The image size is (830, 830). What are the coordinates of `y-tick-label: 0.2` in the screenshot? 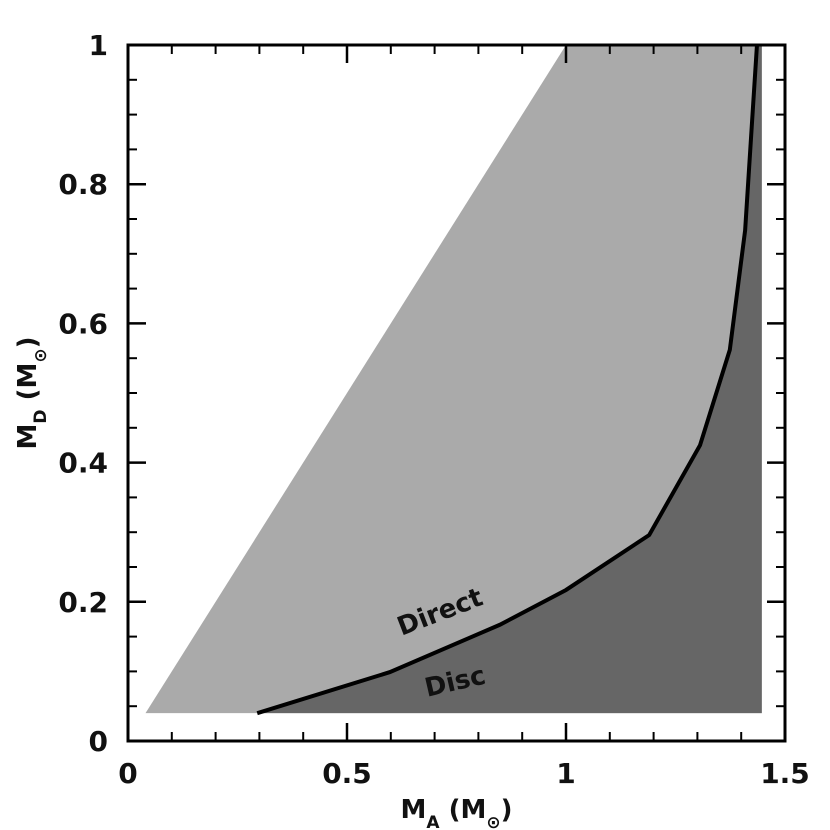 It's located at (83, 602).